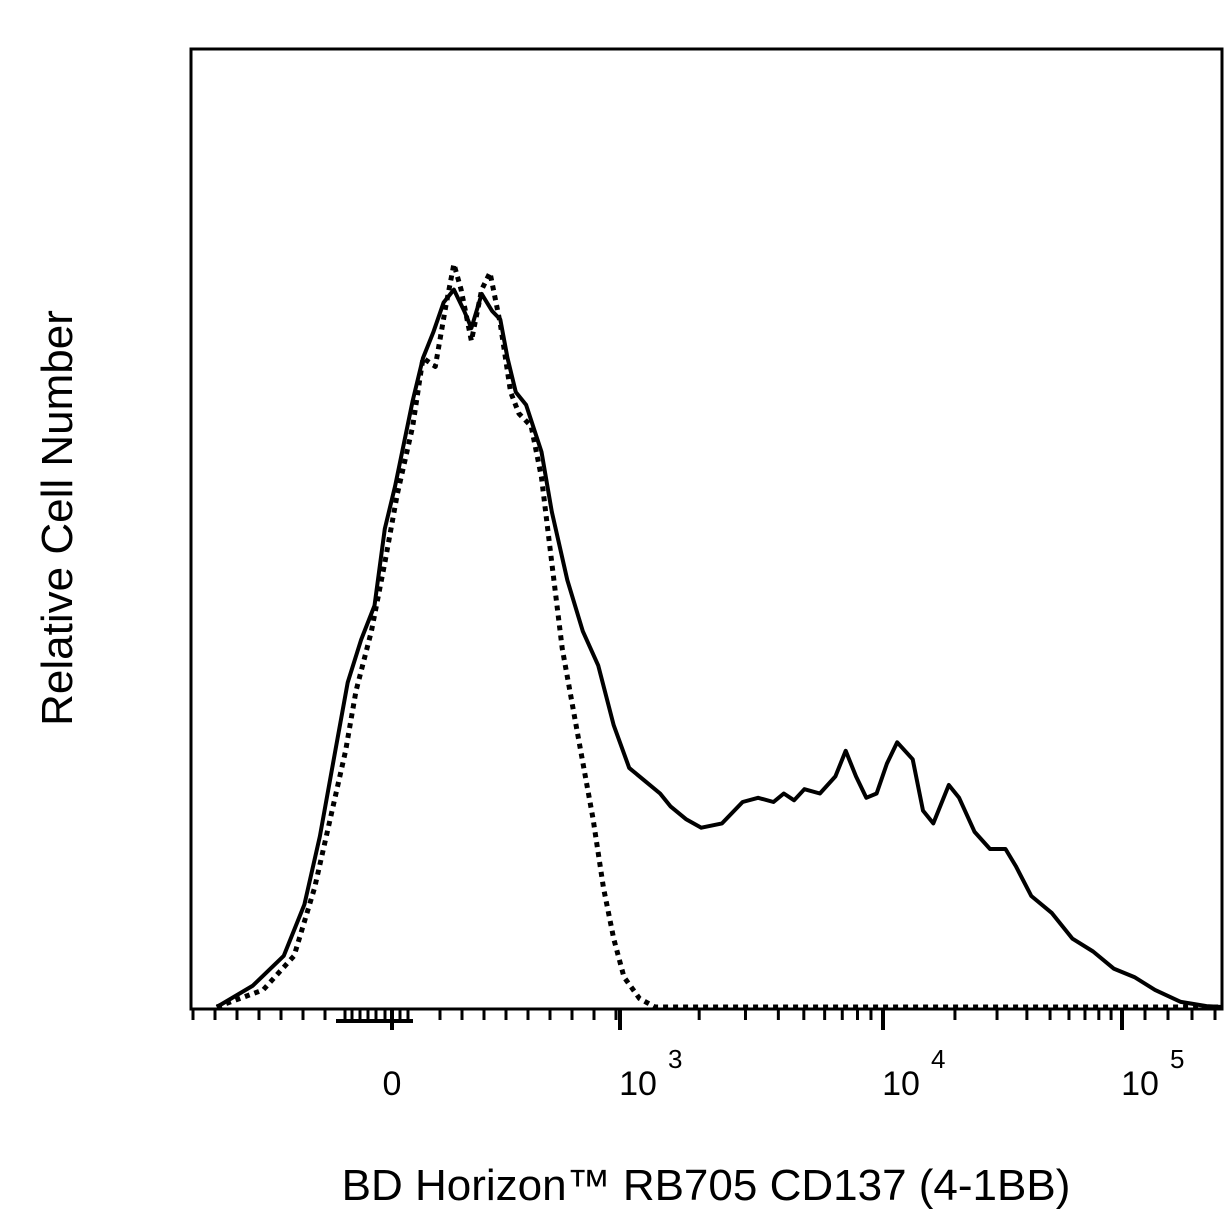 The height and width of the screenshot is (1230, 1230). Describe the element at coordinates (1177, 1059) in the screenshot. I see `x-tick-exponent: 5` at that location.